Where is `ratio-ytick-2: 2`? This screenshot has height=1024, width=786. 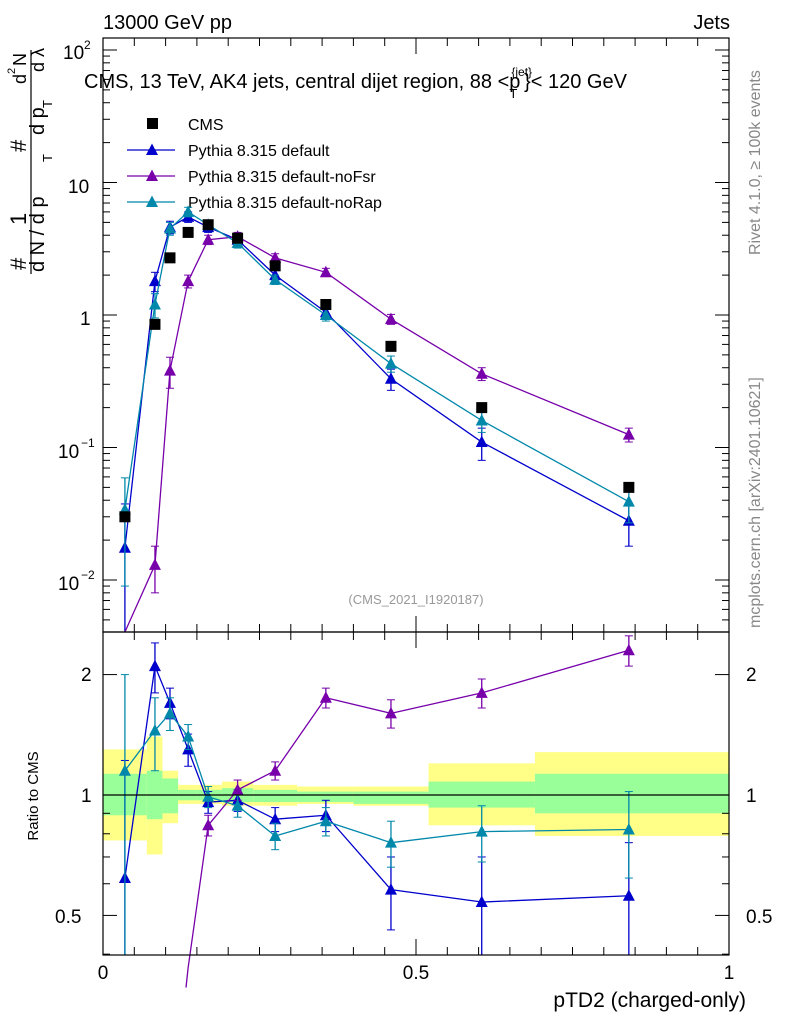
ratio-ytick-2: 2 is located at coordinates (86, 675).